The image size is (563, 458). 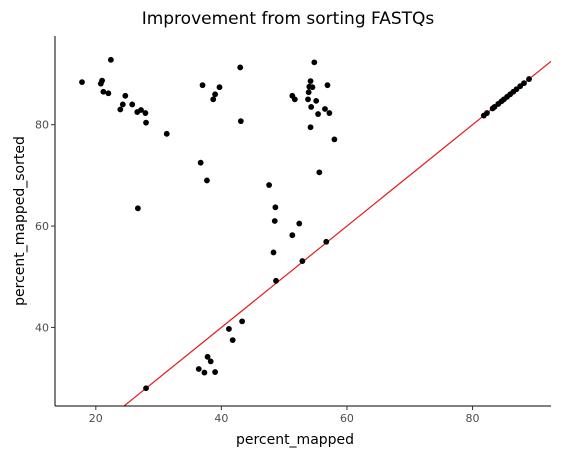 I want to click on chart-title: Improvement from sorting FASTQs, so click(x=288, y=19).